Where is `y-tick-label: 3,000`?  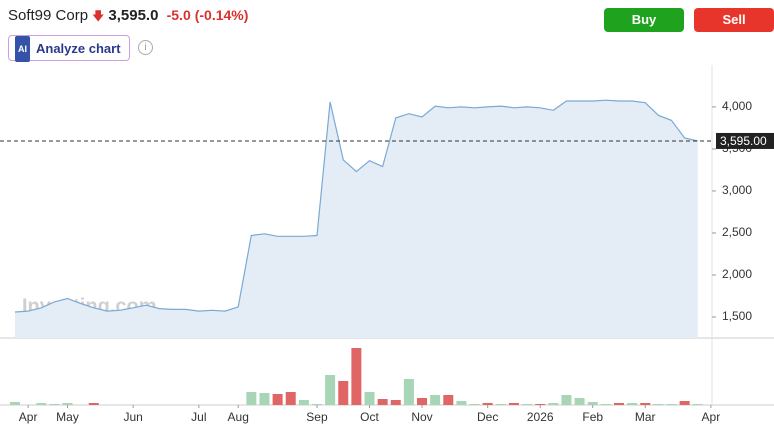
y-tick-label: 3,000 is located at coordinates (737, 190).